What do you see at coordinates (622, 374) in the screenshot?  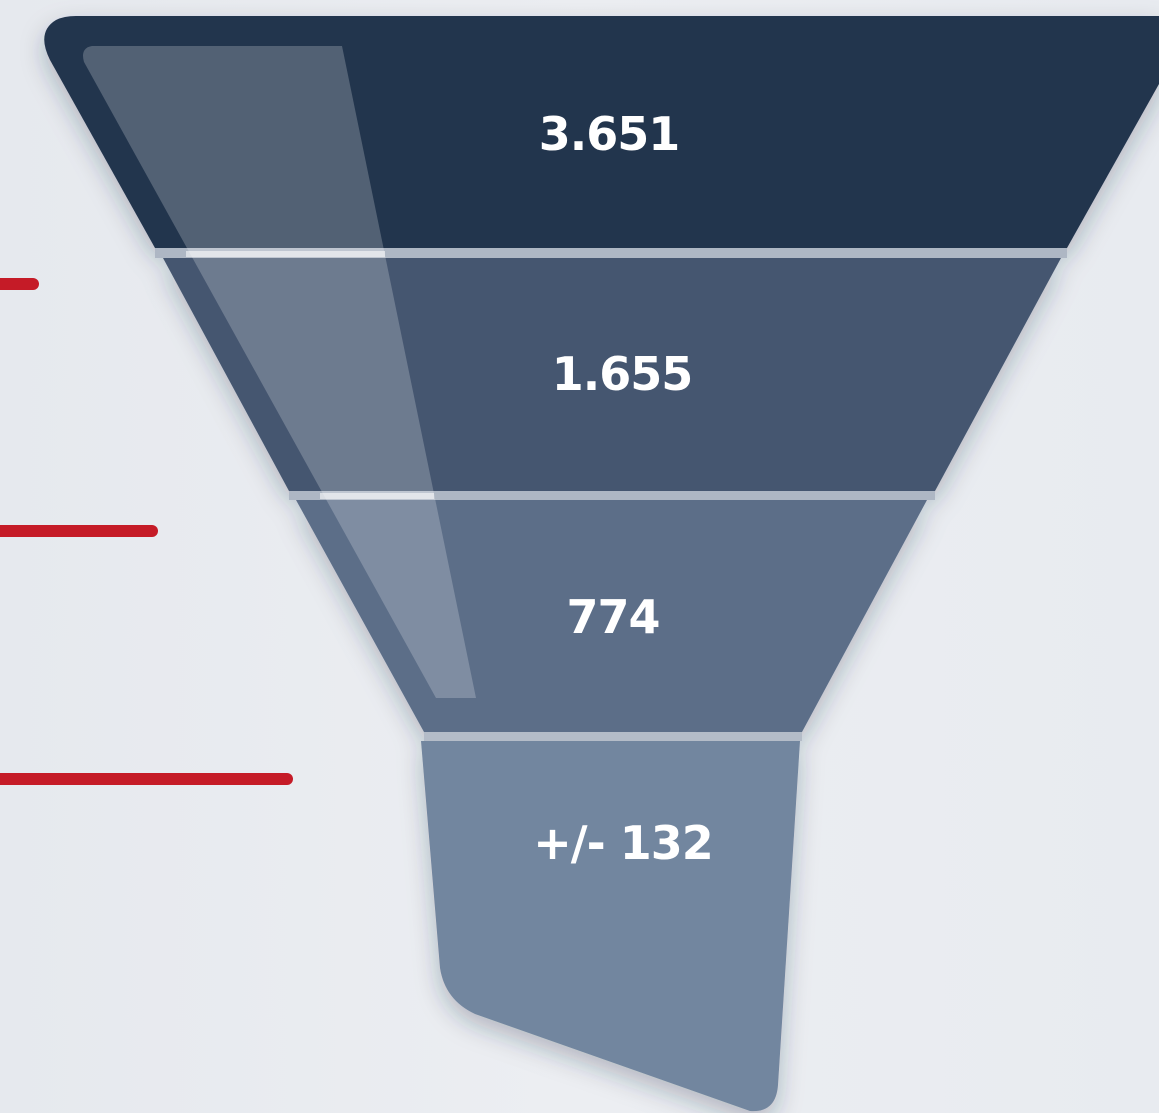 I see `funnel-stage-2-value: 1.655` at bounding box center [622, 374].